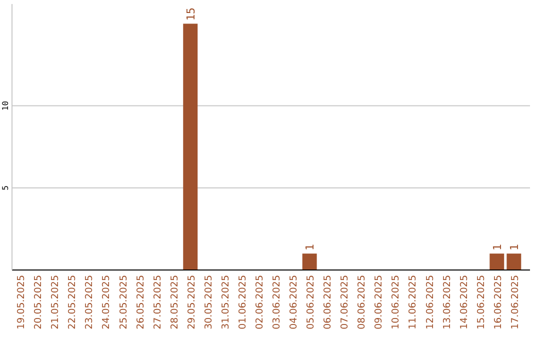 This screenshot has width=540, height=340. What do you see at coordinates (260, 302) in the screenshot?
I see `x-tick-label: 02.06.2025` at bounding box center [260, 302].